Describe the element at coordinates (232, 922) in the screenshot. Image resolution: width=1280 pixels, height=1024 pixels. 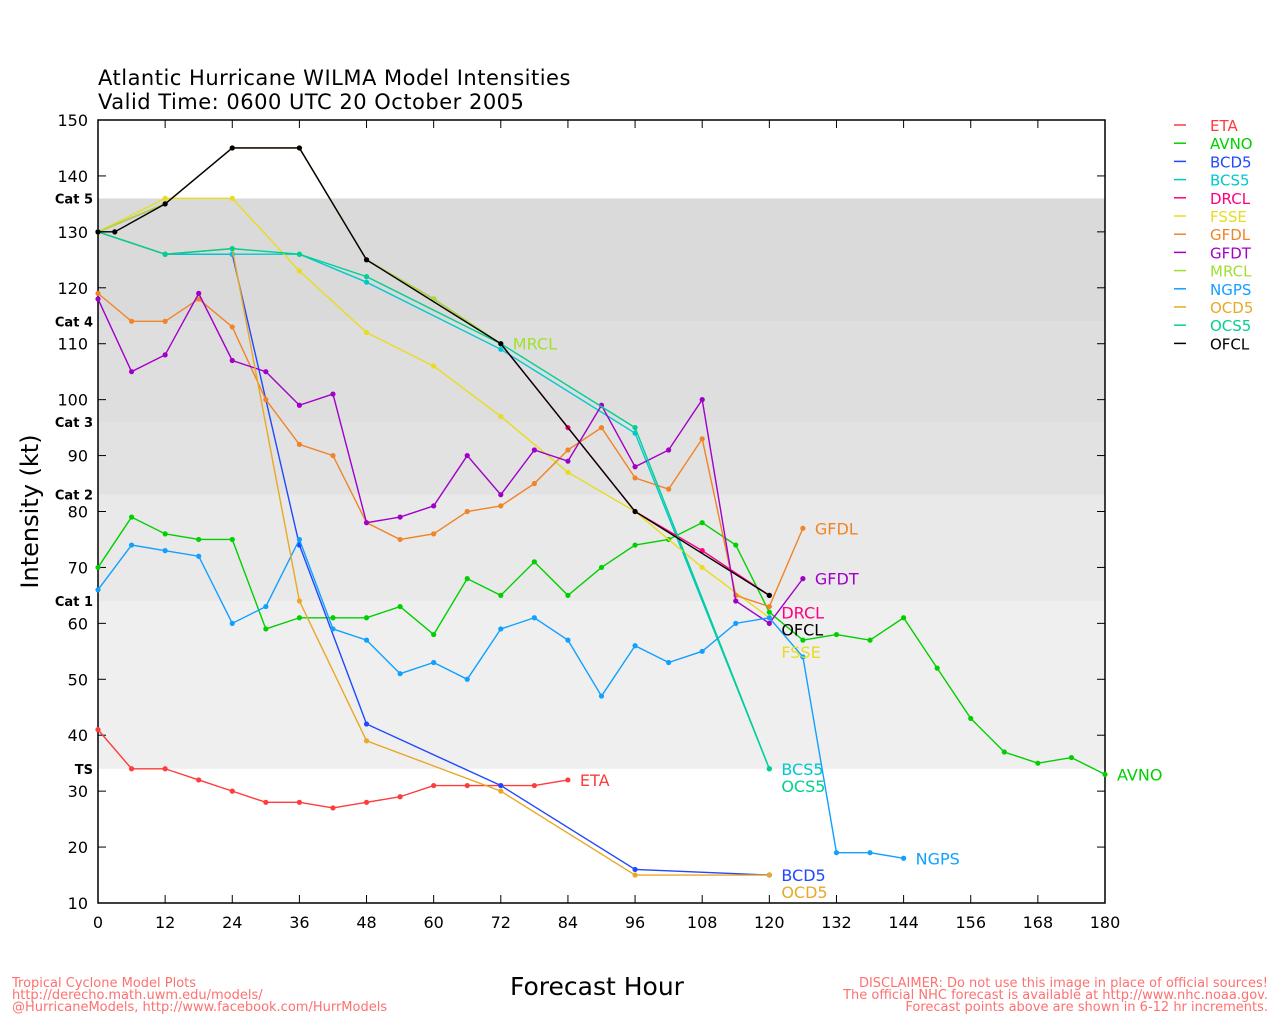
I see `x-tick-label: 24` at that location.